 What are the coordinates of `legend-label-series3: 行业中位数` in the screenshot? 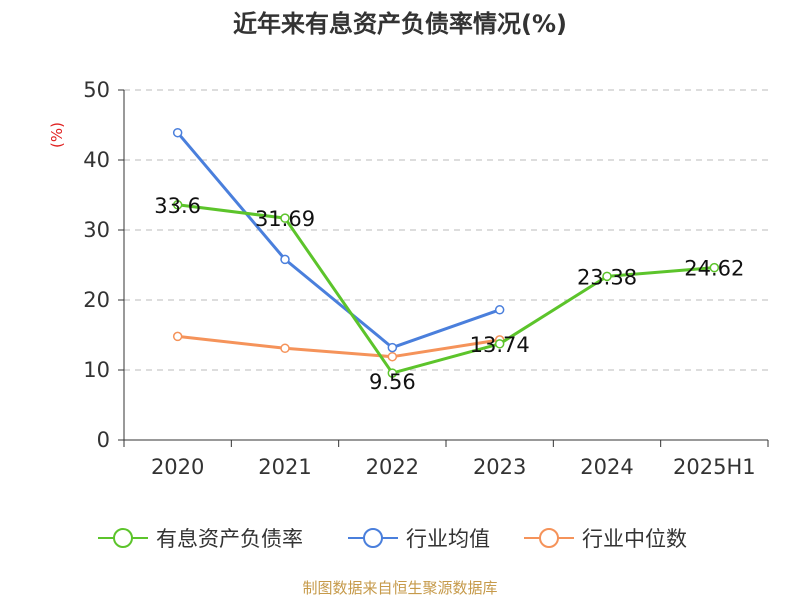 It's located at (634, 539).